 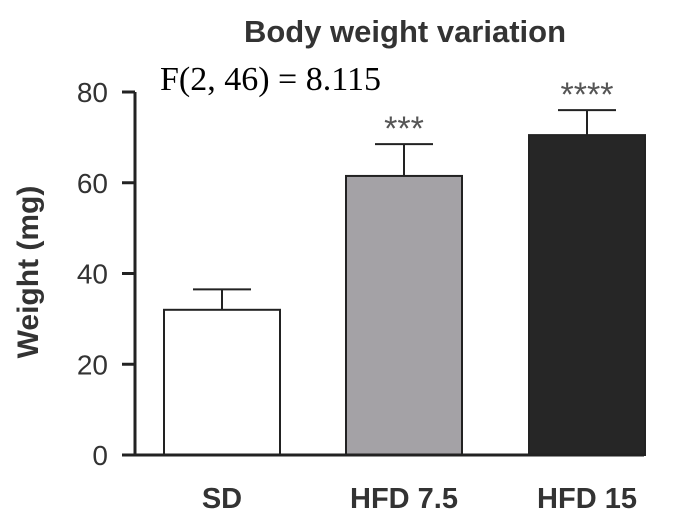 I want to click on x-axis-tick-labels: SD HFD 7.5 HFD 15, so click(x=419, y=499).